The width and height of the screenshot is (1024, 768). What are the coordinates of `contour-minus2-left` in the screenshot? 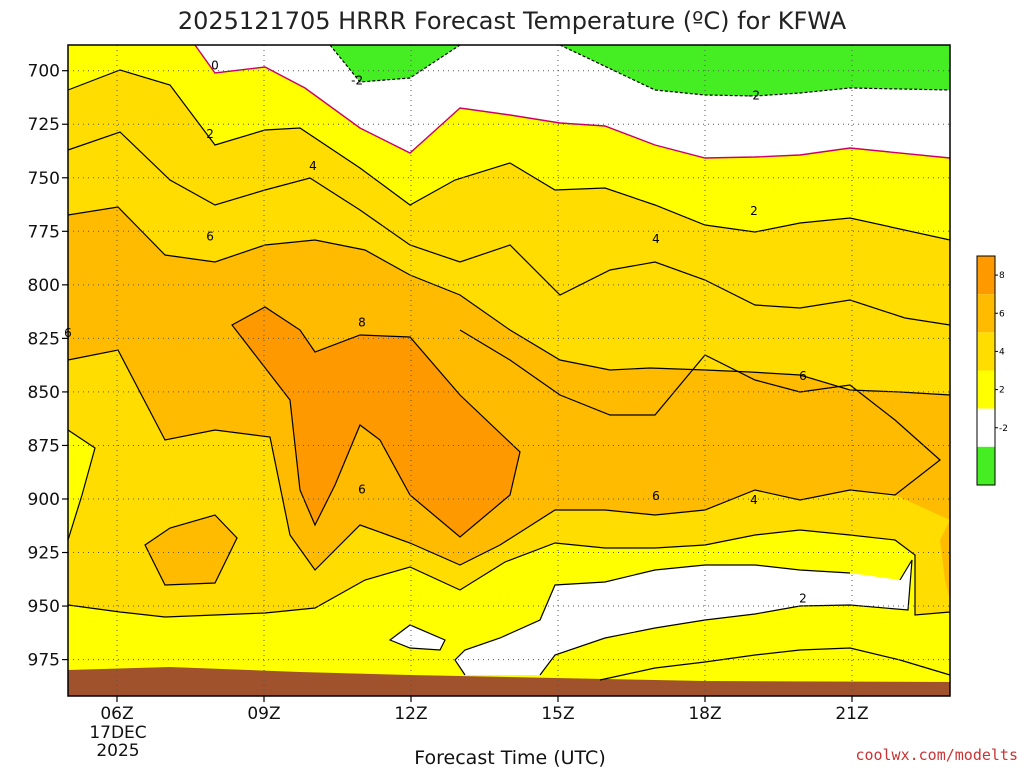 It's located at (395, 63).